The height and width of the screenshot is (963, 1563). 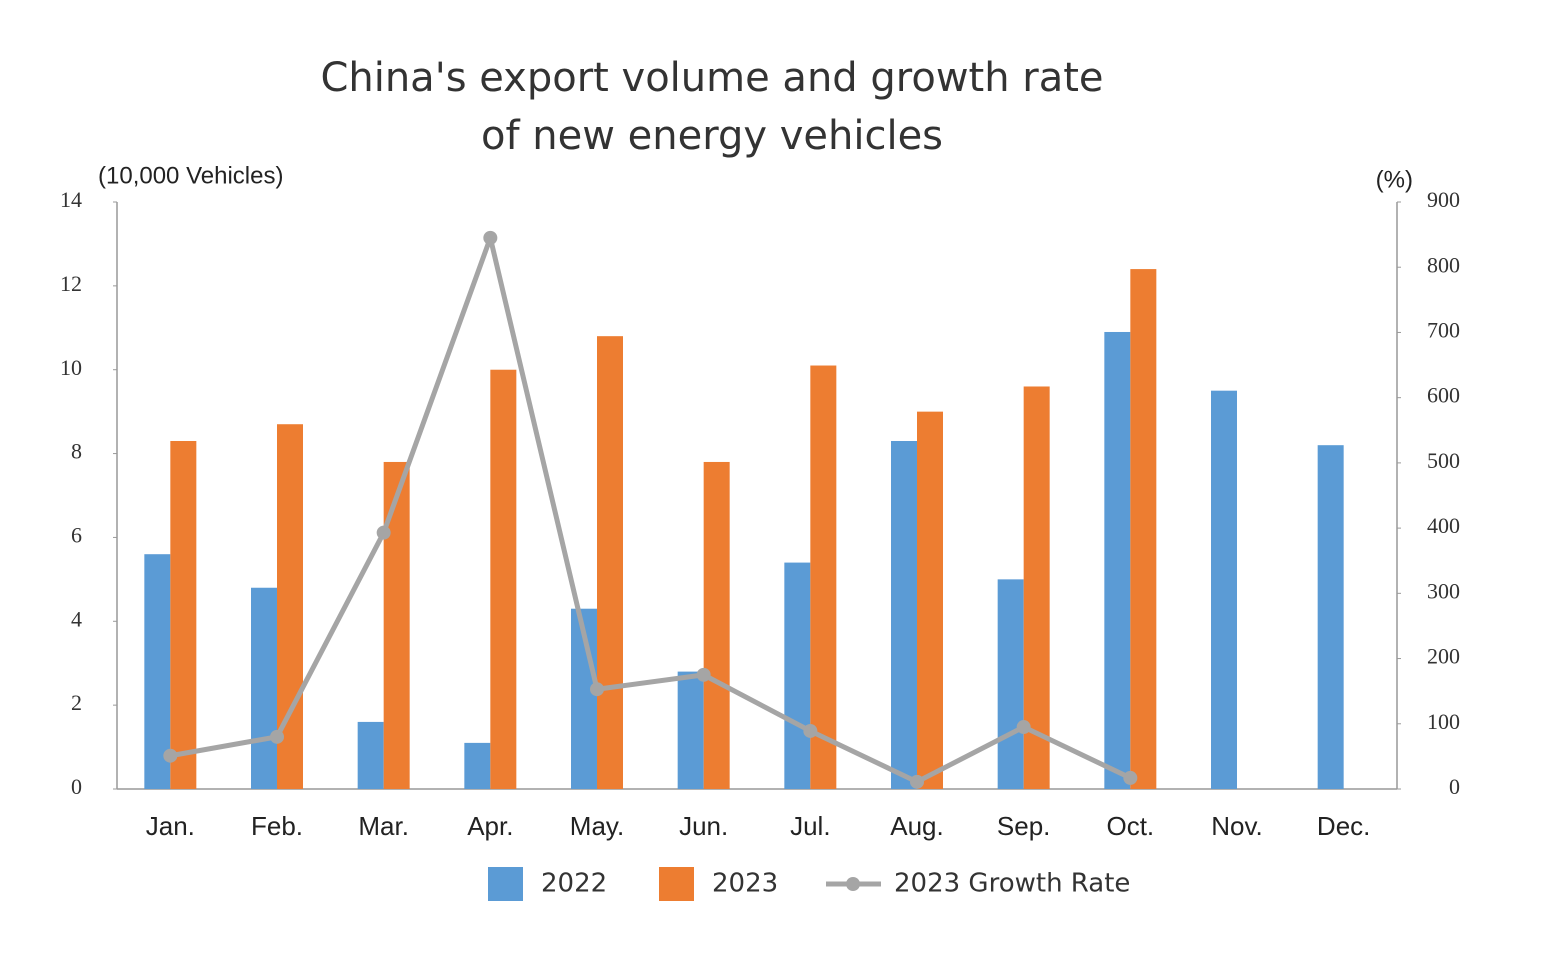 I want to click on y2-tick-label: 700, so click(x=1443, y=329).